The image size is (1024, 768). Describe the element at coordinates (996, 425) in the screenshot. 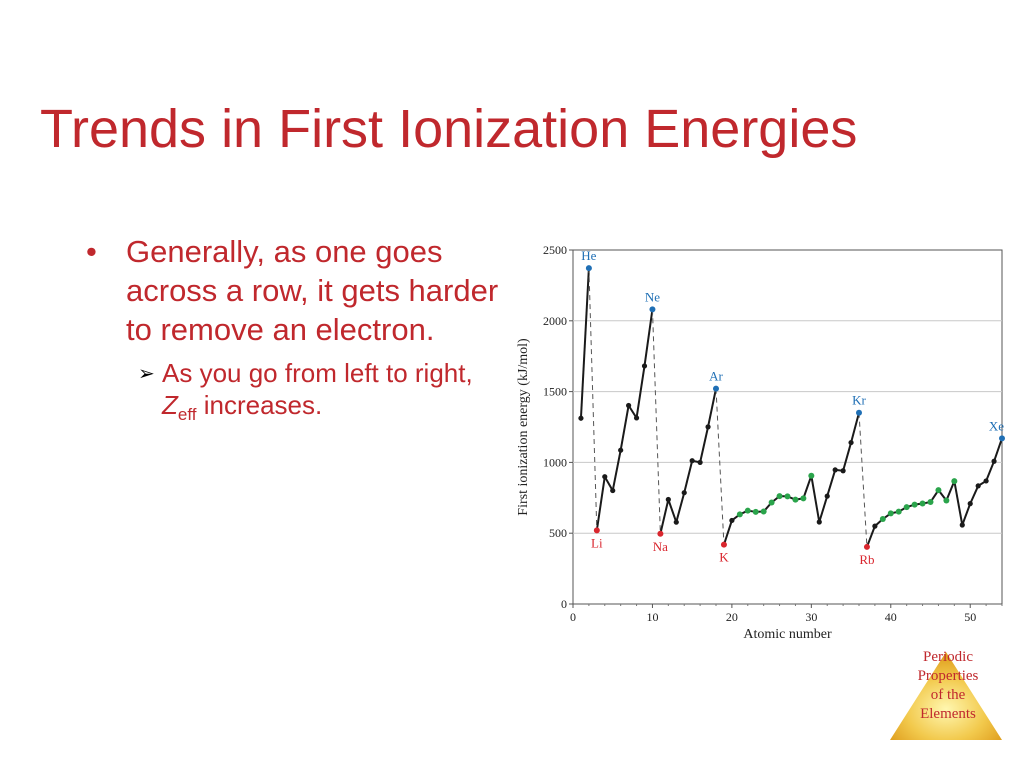

I see `element-label: Xe` at that location.